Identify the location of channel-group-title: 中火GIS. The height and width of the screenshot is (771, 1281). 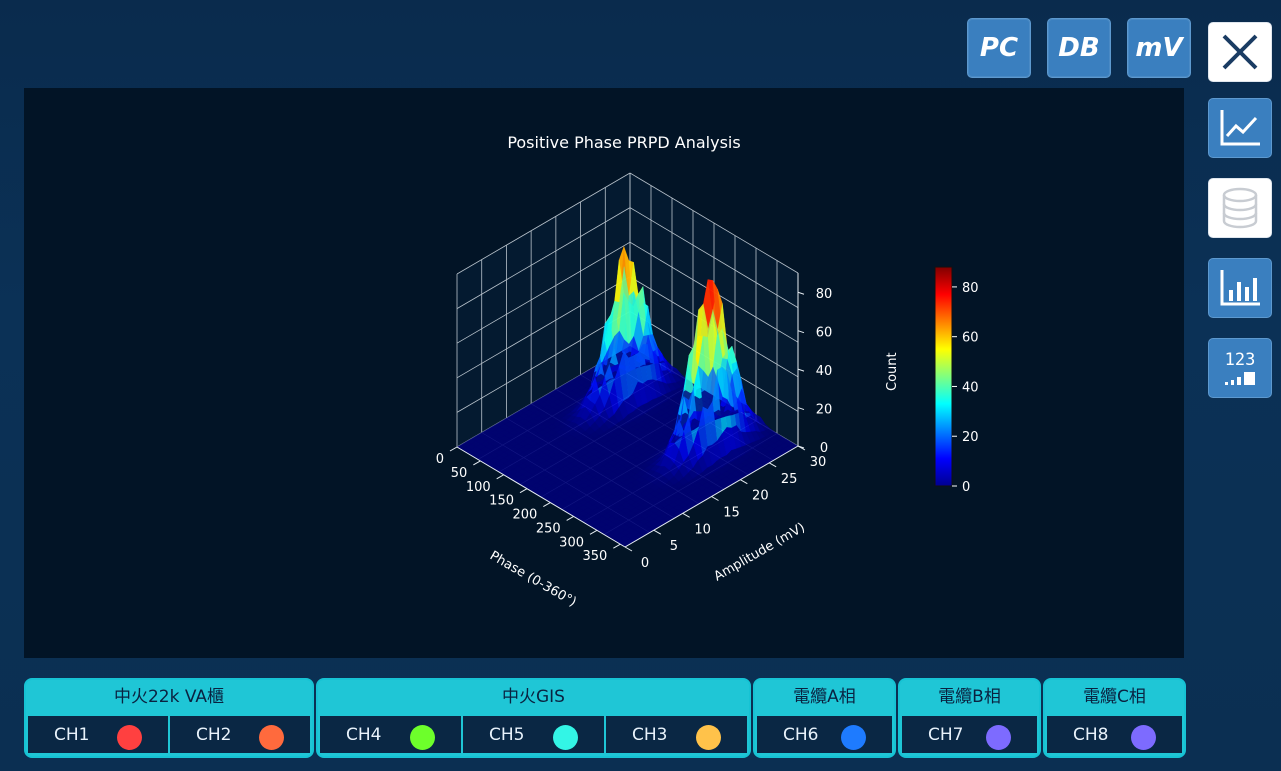
(533, 697).